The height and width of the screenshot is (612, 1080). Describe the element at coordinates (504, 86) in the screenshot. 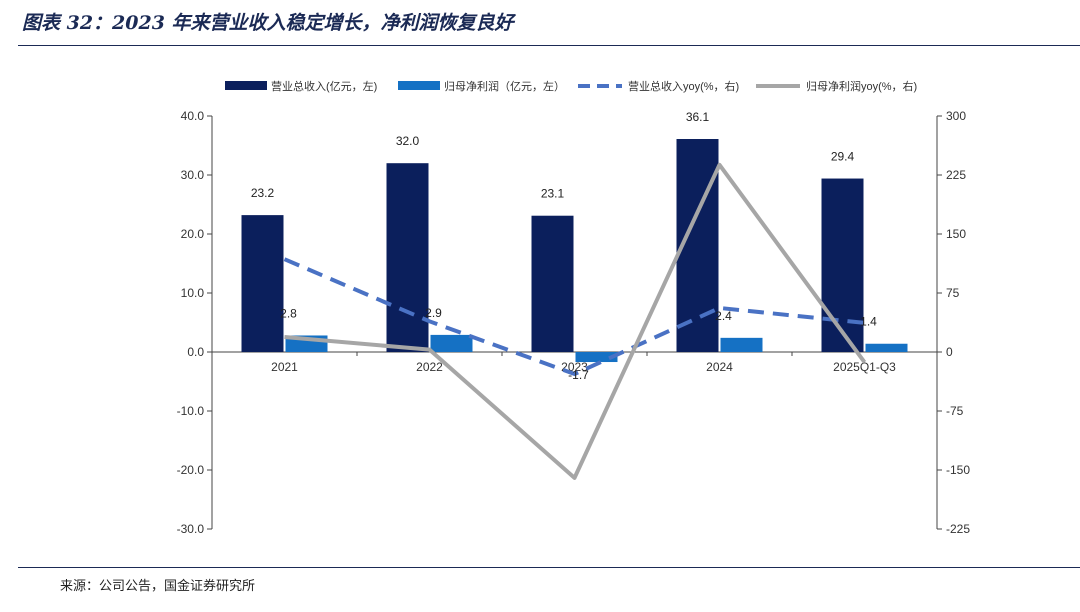

I see `legend-label-profit: 归母净利润（亿元，左）` at that location.